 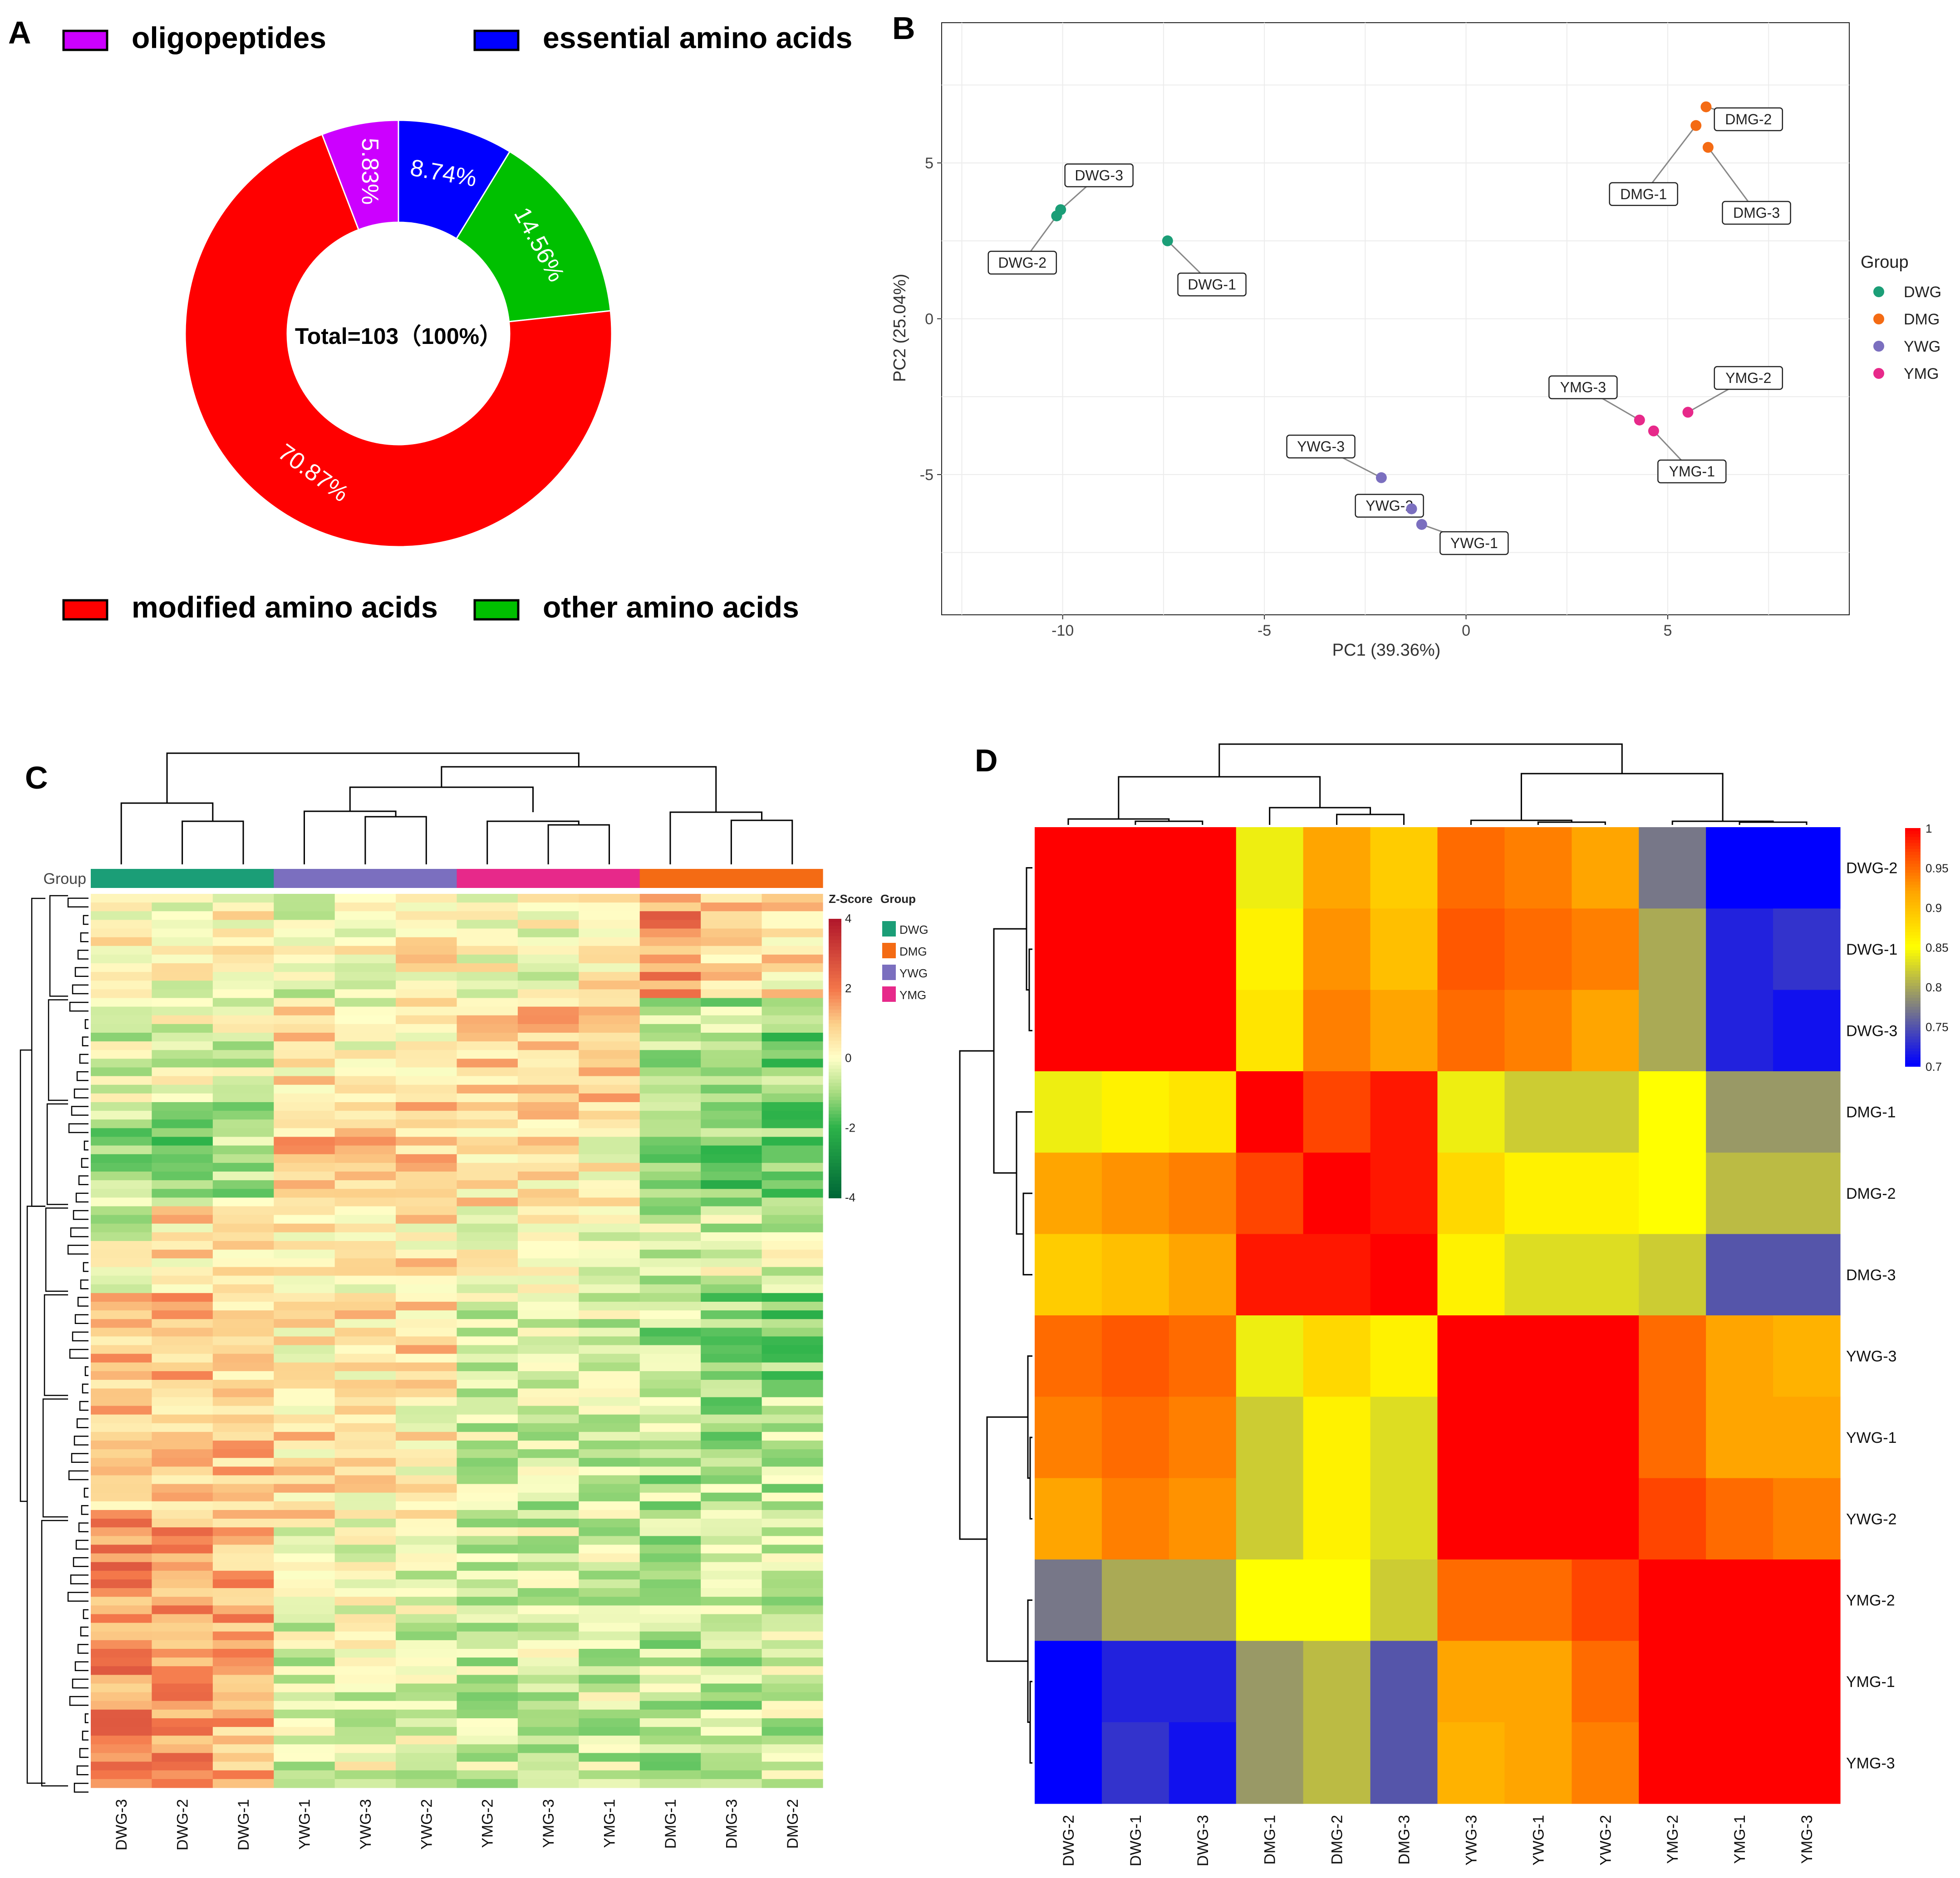 What do you see at coordinates (913, 951) in the screenshot?
I see `group-legend-label: DMG` at bounding box center [913, 951].